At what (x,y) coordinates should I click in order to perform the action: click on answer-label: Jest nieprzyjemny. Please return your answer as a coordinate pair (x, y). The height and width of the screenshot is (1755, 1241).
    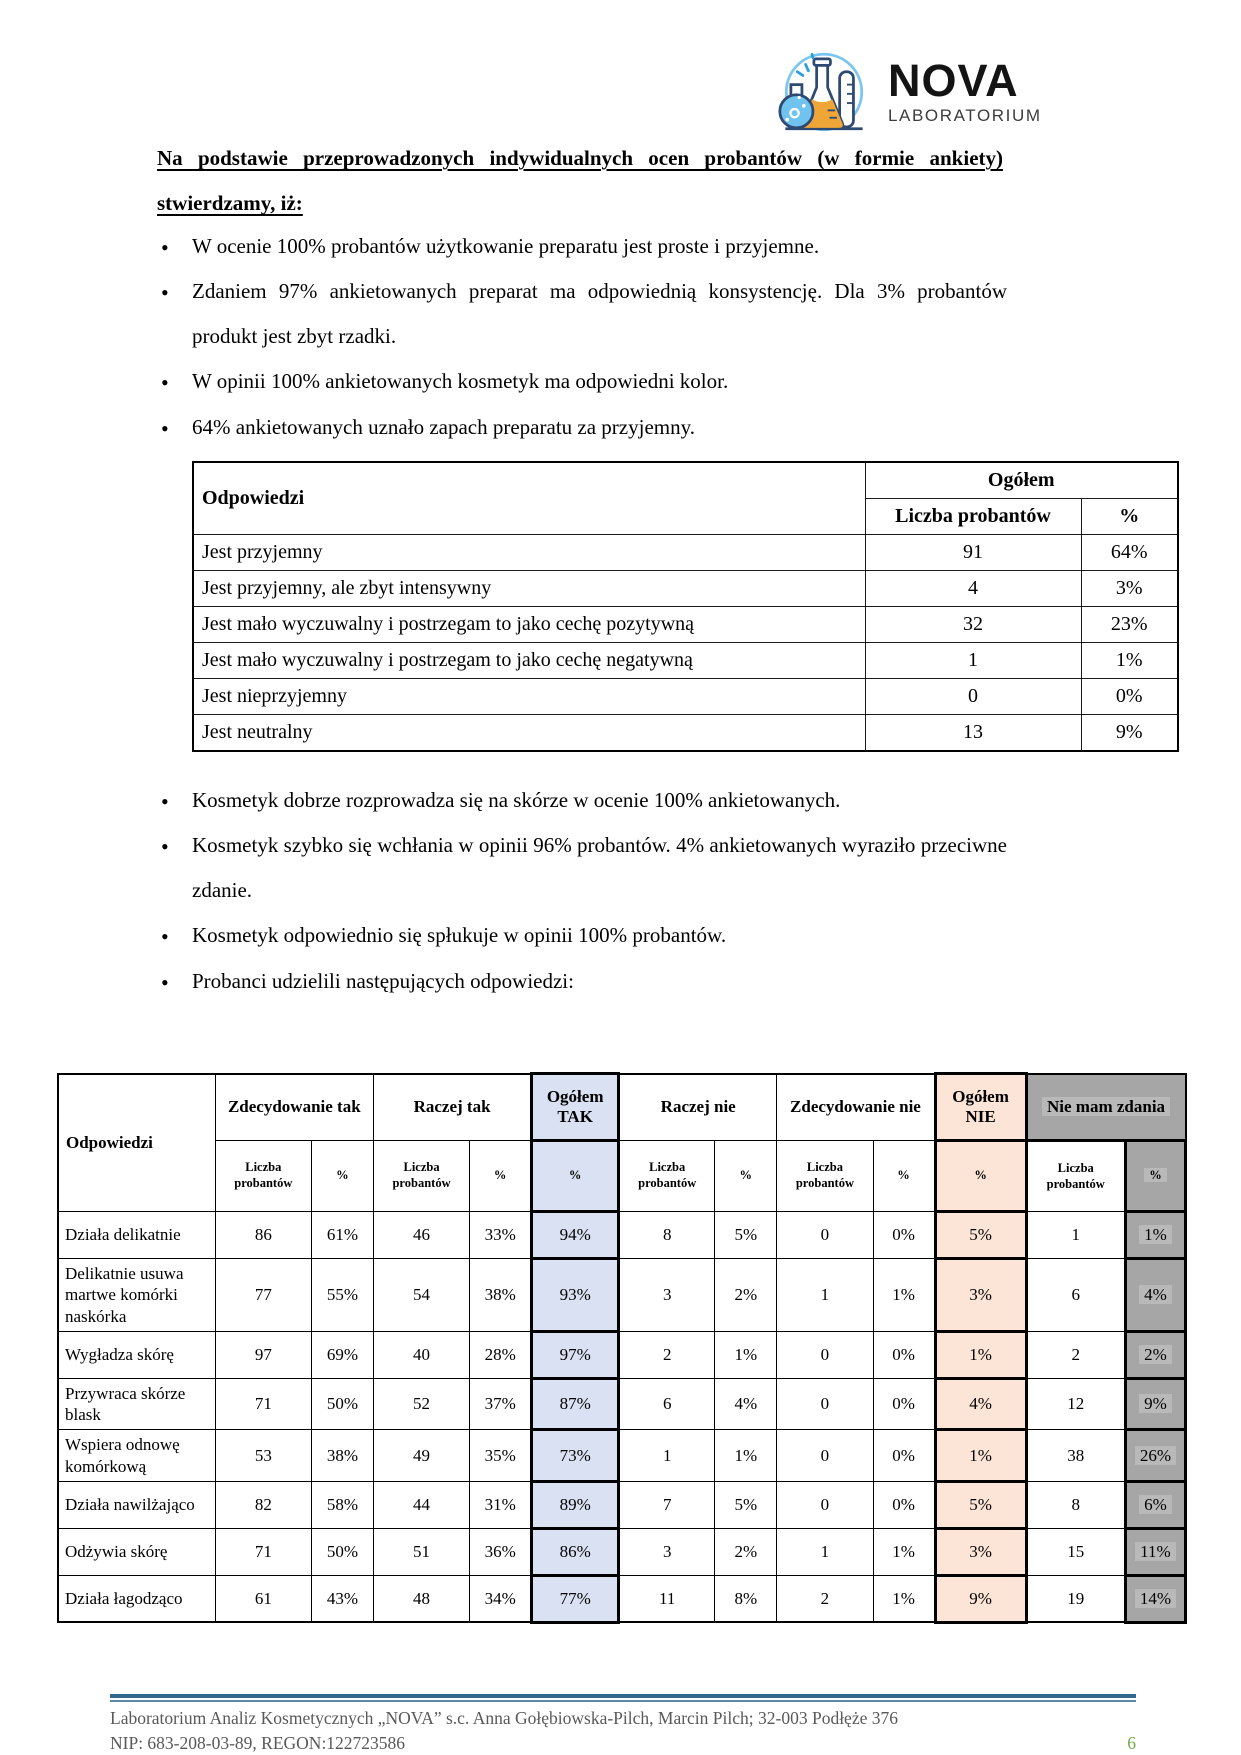
    Looking at the image, I should click on (529, 696).